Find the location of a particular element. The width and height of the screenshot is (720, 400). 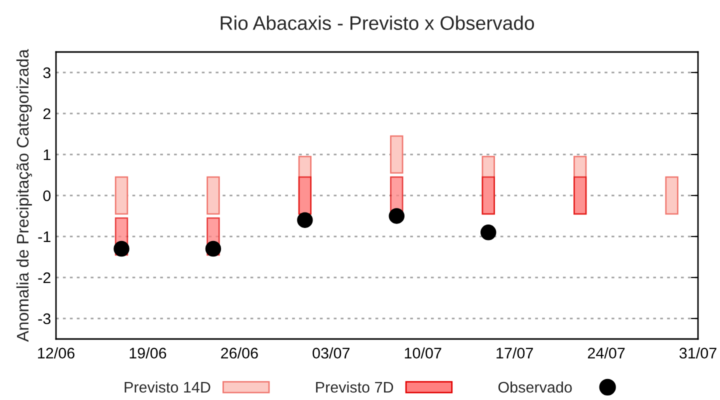

x-tick-label: 24/07 is located at coordinates (606, 353).